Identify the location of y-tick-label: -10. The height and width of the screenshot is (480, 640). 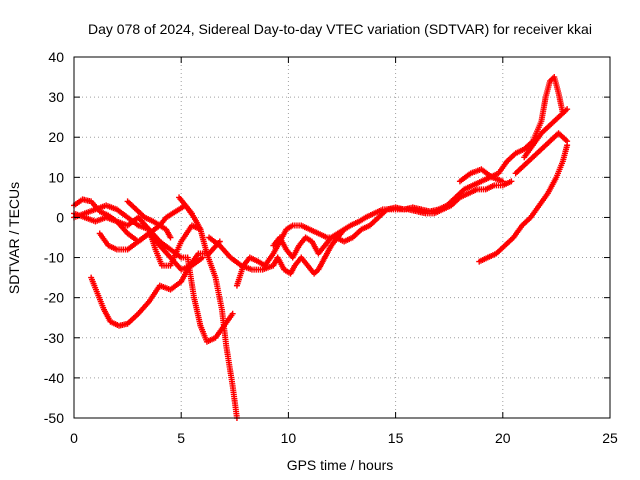
(54, 258).